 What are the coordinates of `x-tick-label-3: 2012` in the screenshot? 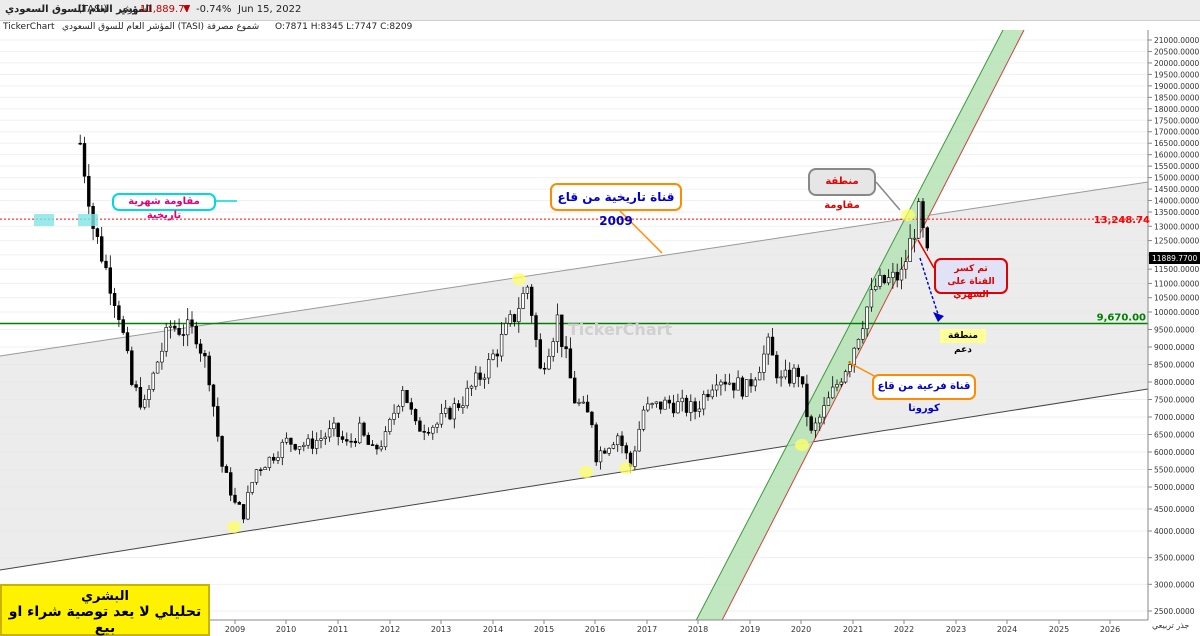 It's located at (390, 629).